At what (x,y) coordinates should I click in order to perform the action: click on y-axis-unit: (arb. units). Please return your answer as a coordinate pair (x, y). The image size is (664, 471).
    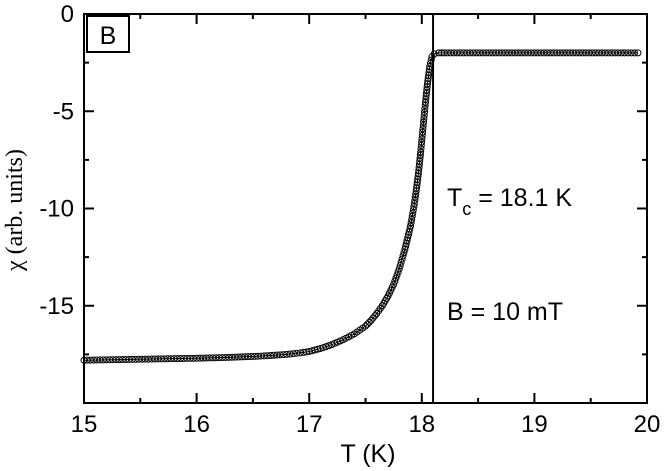
    Looking at the image, I should click on (15, 204).